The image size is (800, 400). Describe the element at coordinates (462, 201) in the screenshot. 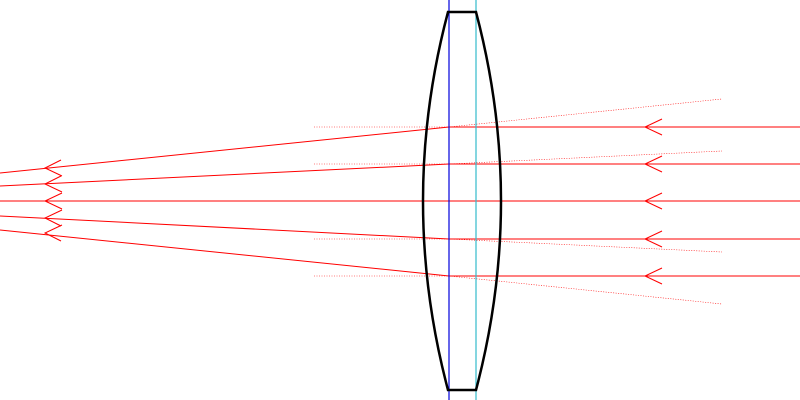

I see `lens` at that location.